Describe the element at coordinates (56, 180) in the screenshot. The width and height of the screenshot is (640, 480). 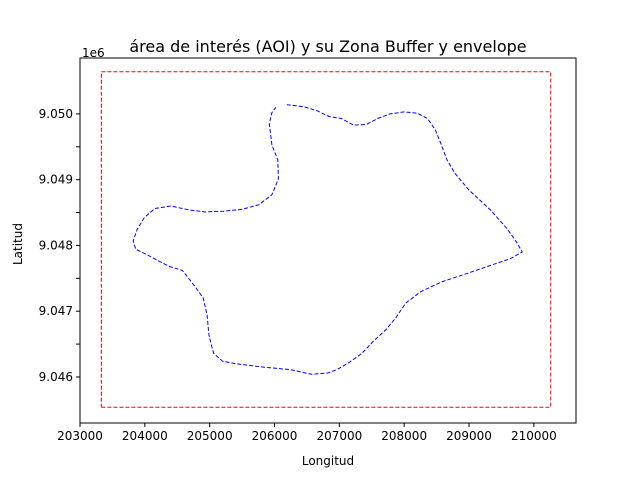
I see `y-tick-label: 9.049` at that location.